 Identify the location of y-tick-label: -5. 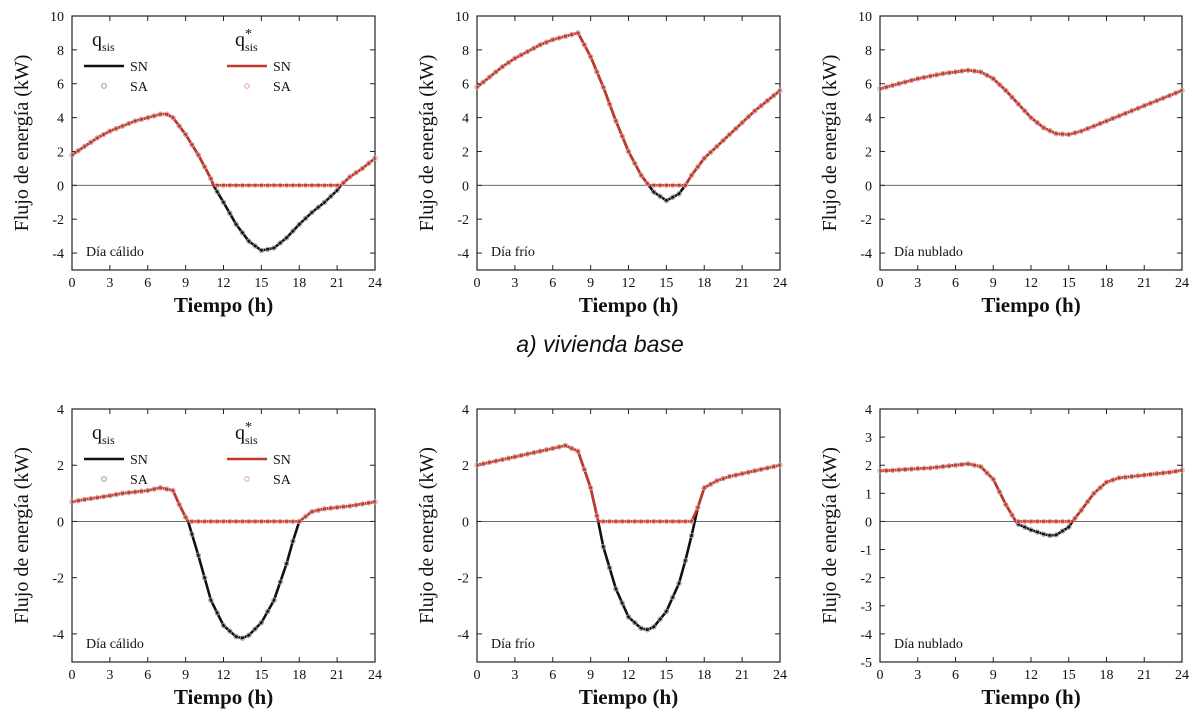
(866, 663).